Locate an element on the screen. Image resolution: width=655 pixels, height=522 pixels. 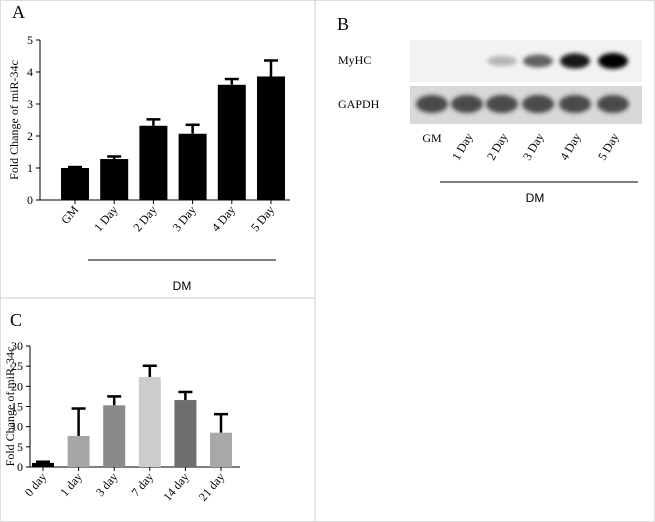
y-tick-label: 2 is located at coordinates (30, 136).